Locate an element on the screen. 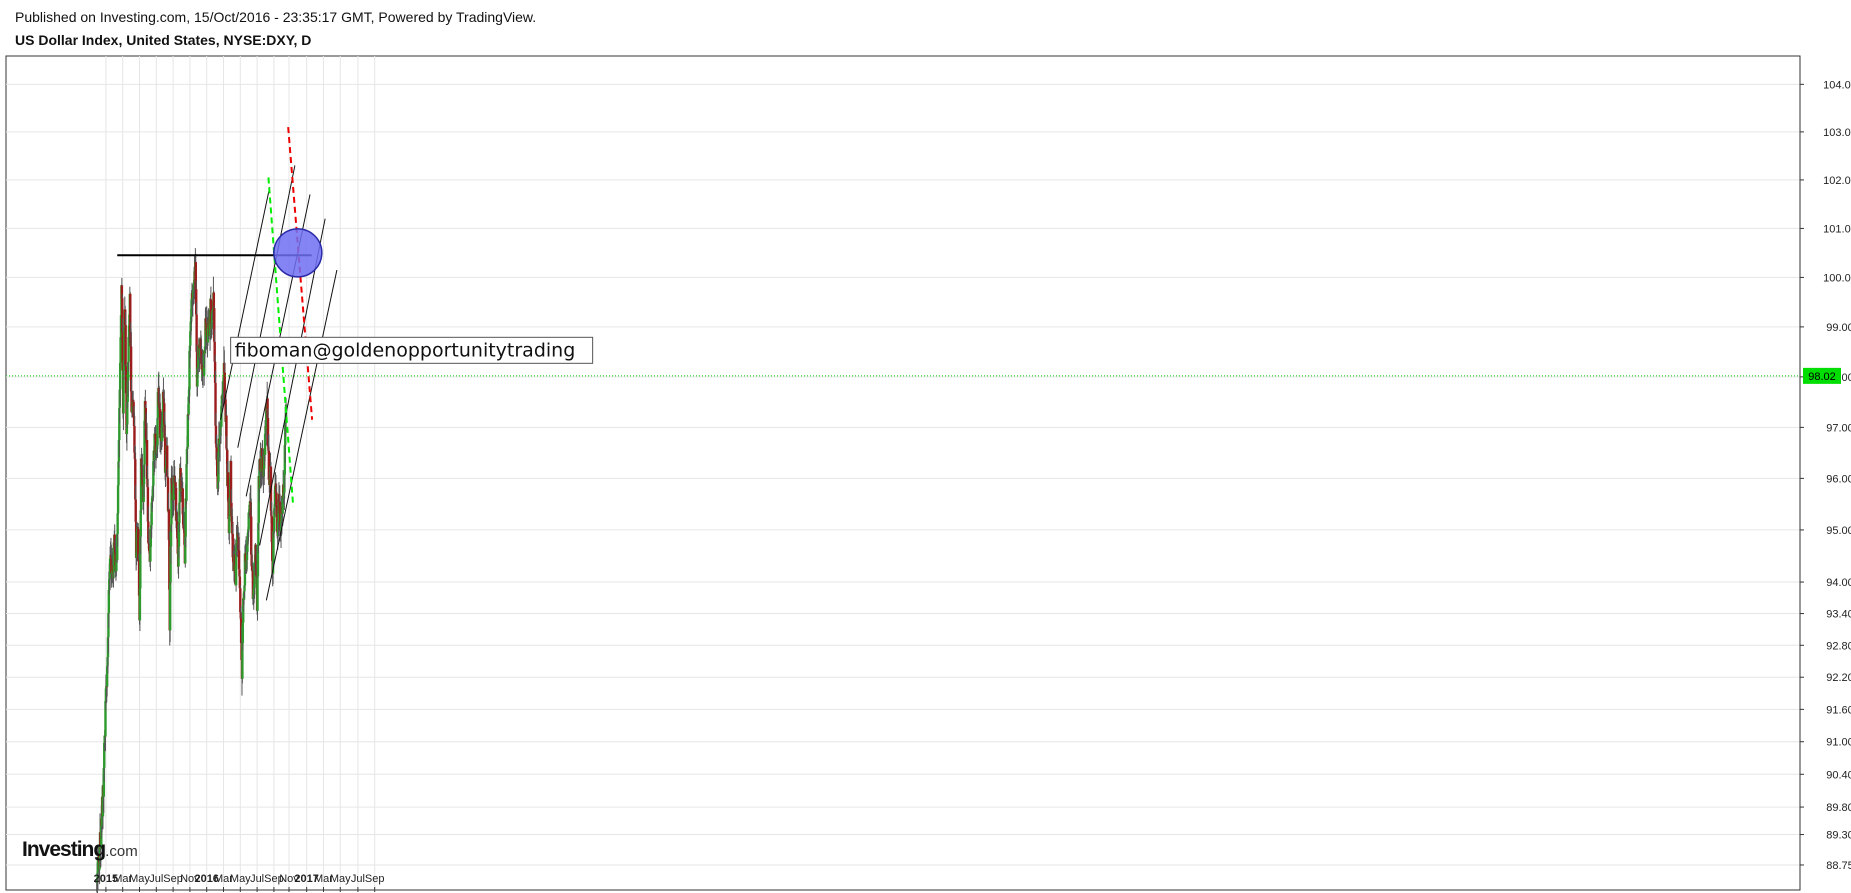  y-tick-label: 88.75 is located at coordinates (1838, 866).